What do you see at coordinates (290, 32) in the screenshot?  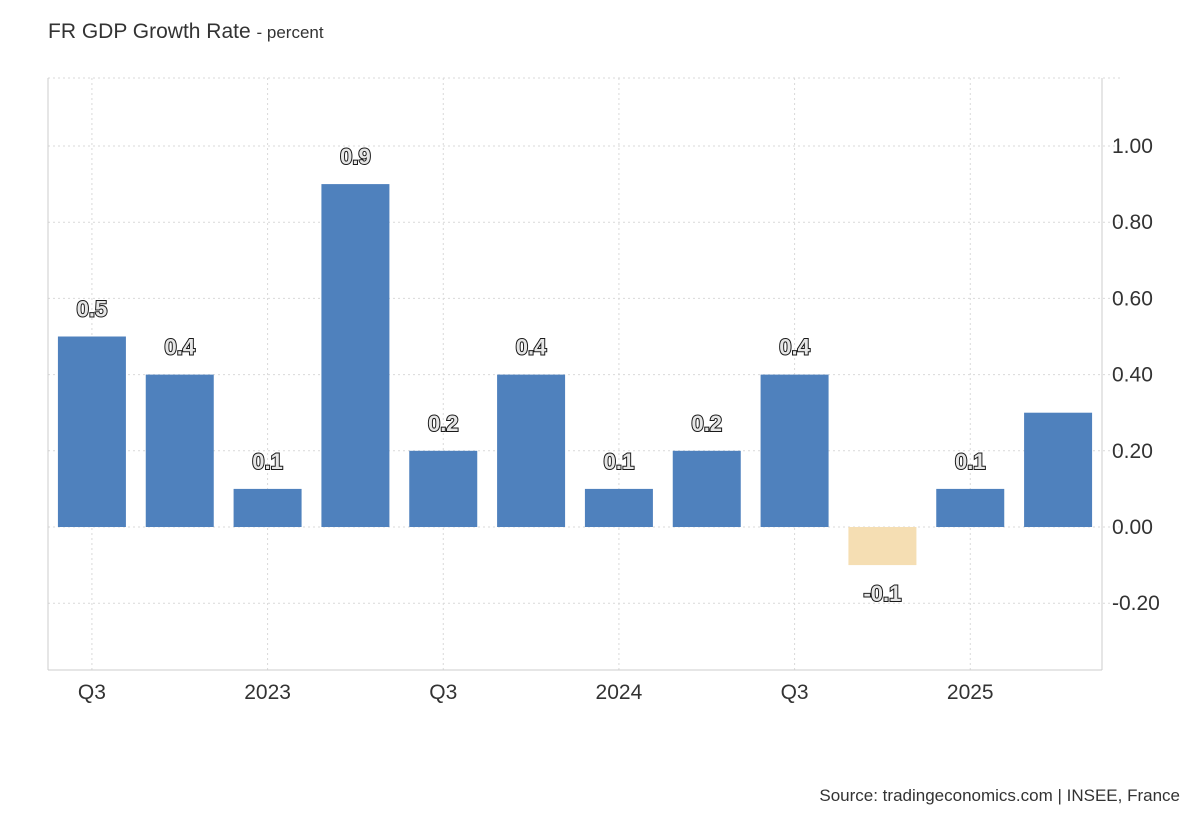 I see `chart-unit: - percent` at bounding box center [290, 32].